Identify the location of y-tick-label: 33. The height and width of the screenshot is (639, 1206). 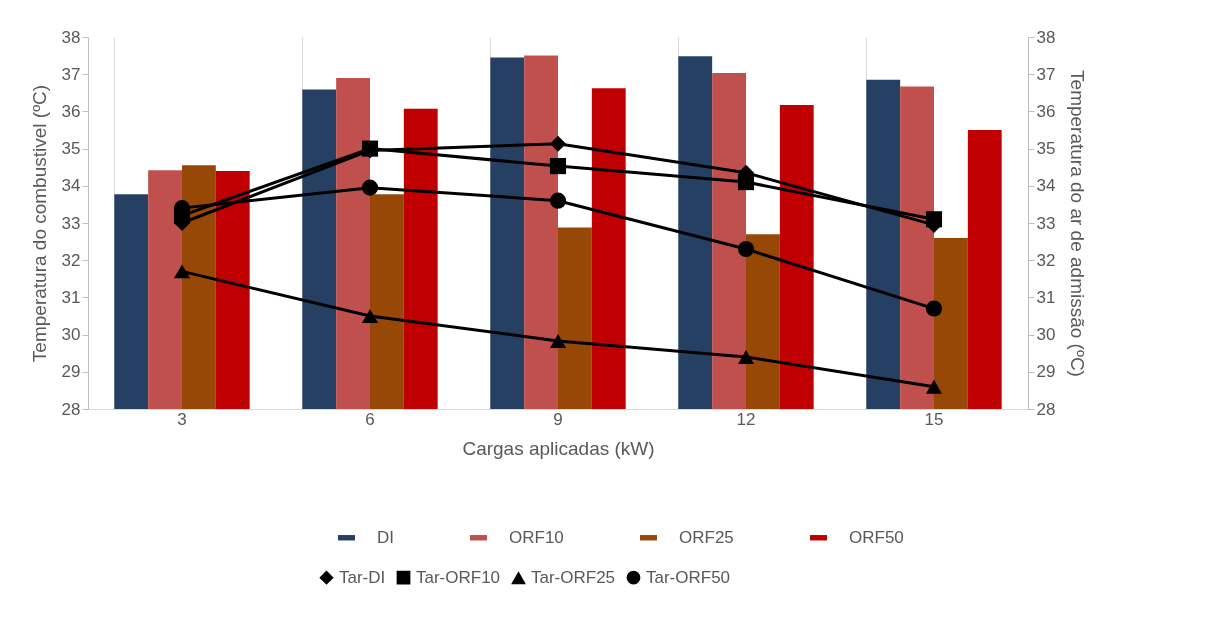
(71, 223).